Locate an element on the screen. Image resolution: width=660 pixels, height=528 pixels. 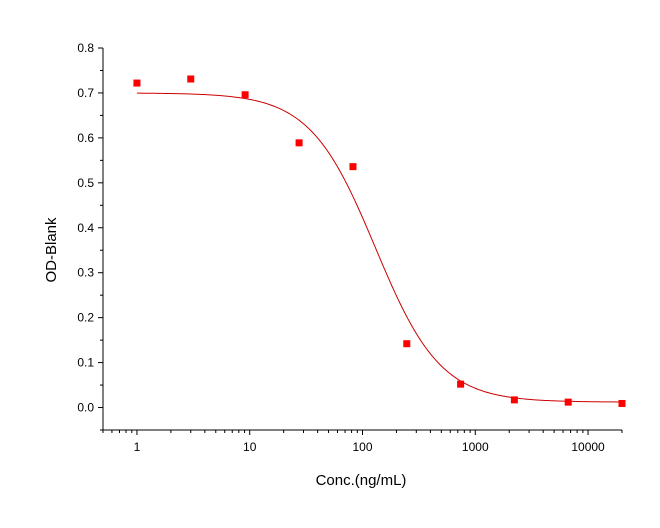
x-tick-label: 100 is located at coordinates (362, 447).